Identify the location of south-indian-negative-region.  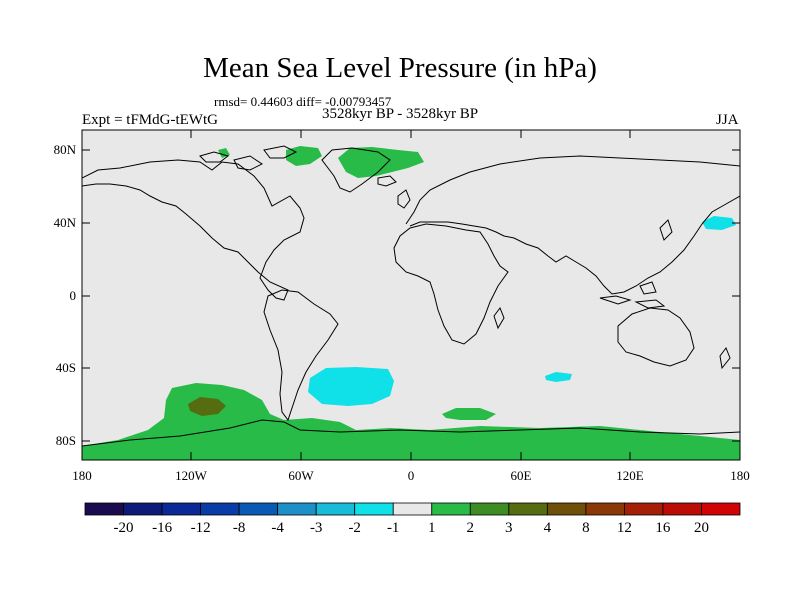
(558, 377).